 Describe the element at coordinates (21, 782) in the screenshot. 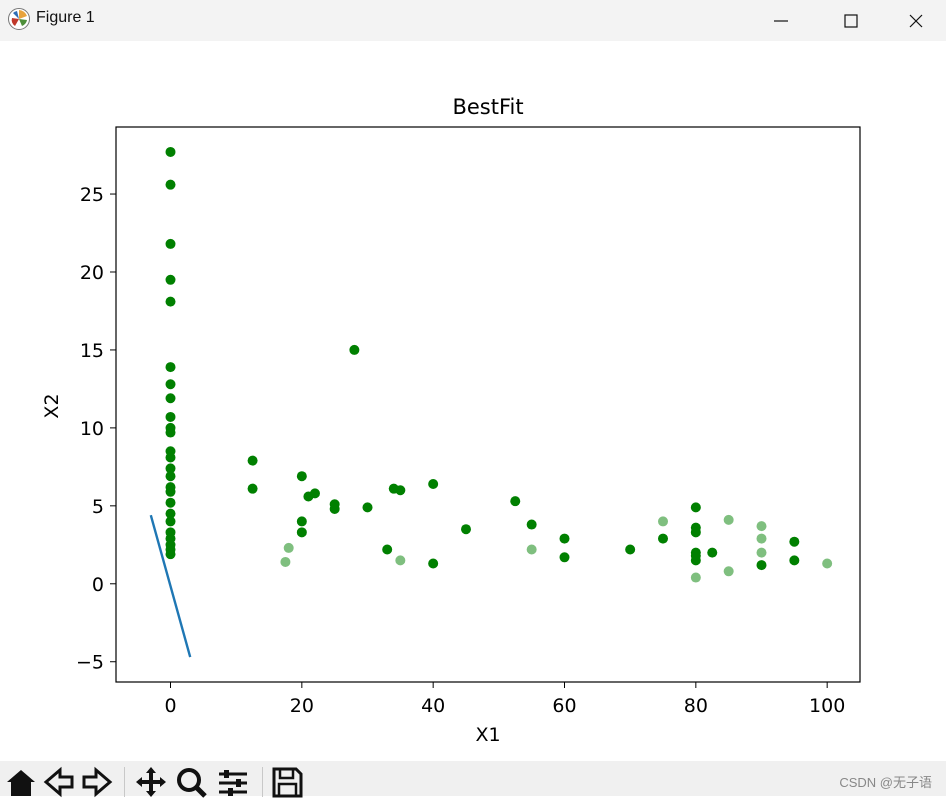

I see `home-icon` at that location.